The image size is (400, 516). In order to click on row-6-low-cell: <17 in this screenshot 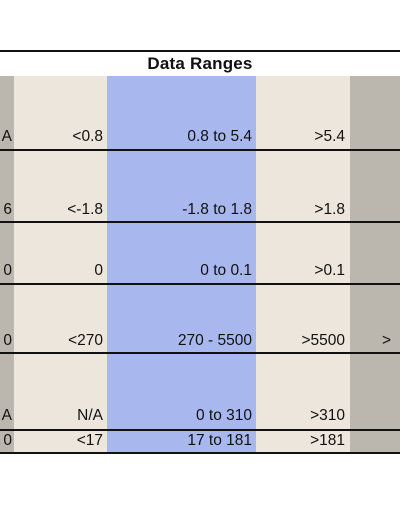, I will do `click(89, 440)`.